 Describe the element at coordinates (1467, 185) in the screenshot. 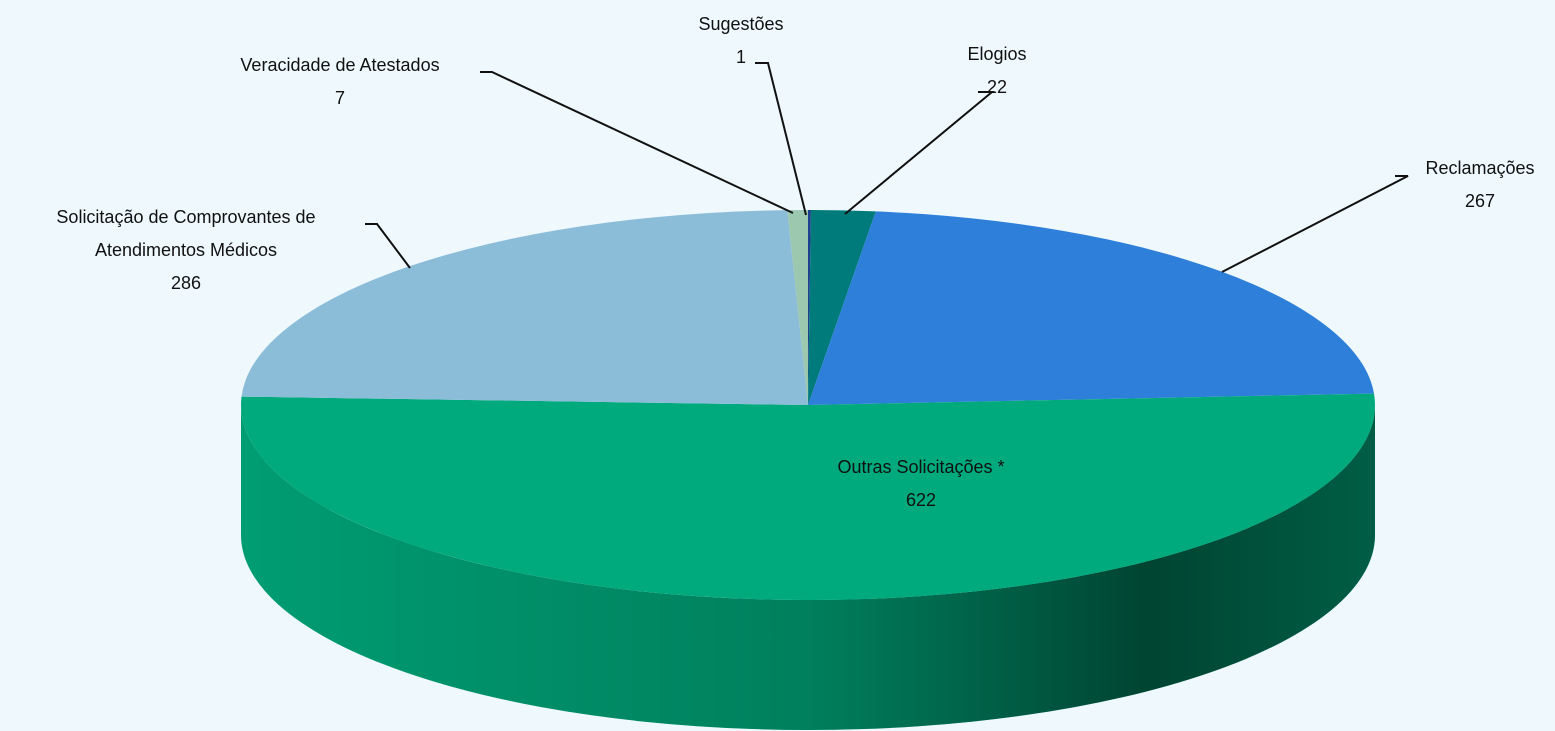

I see `data-label: Reclamações 267` at that location.